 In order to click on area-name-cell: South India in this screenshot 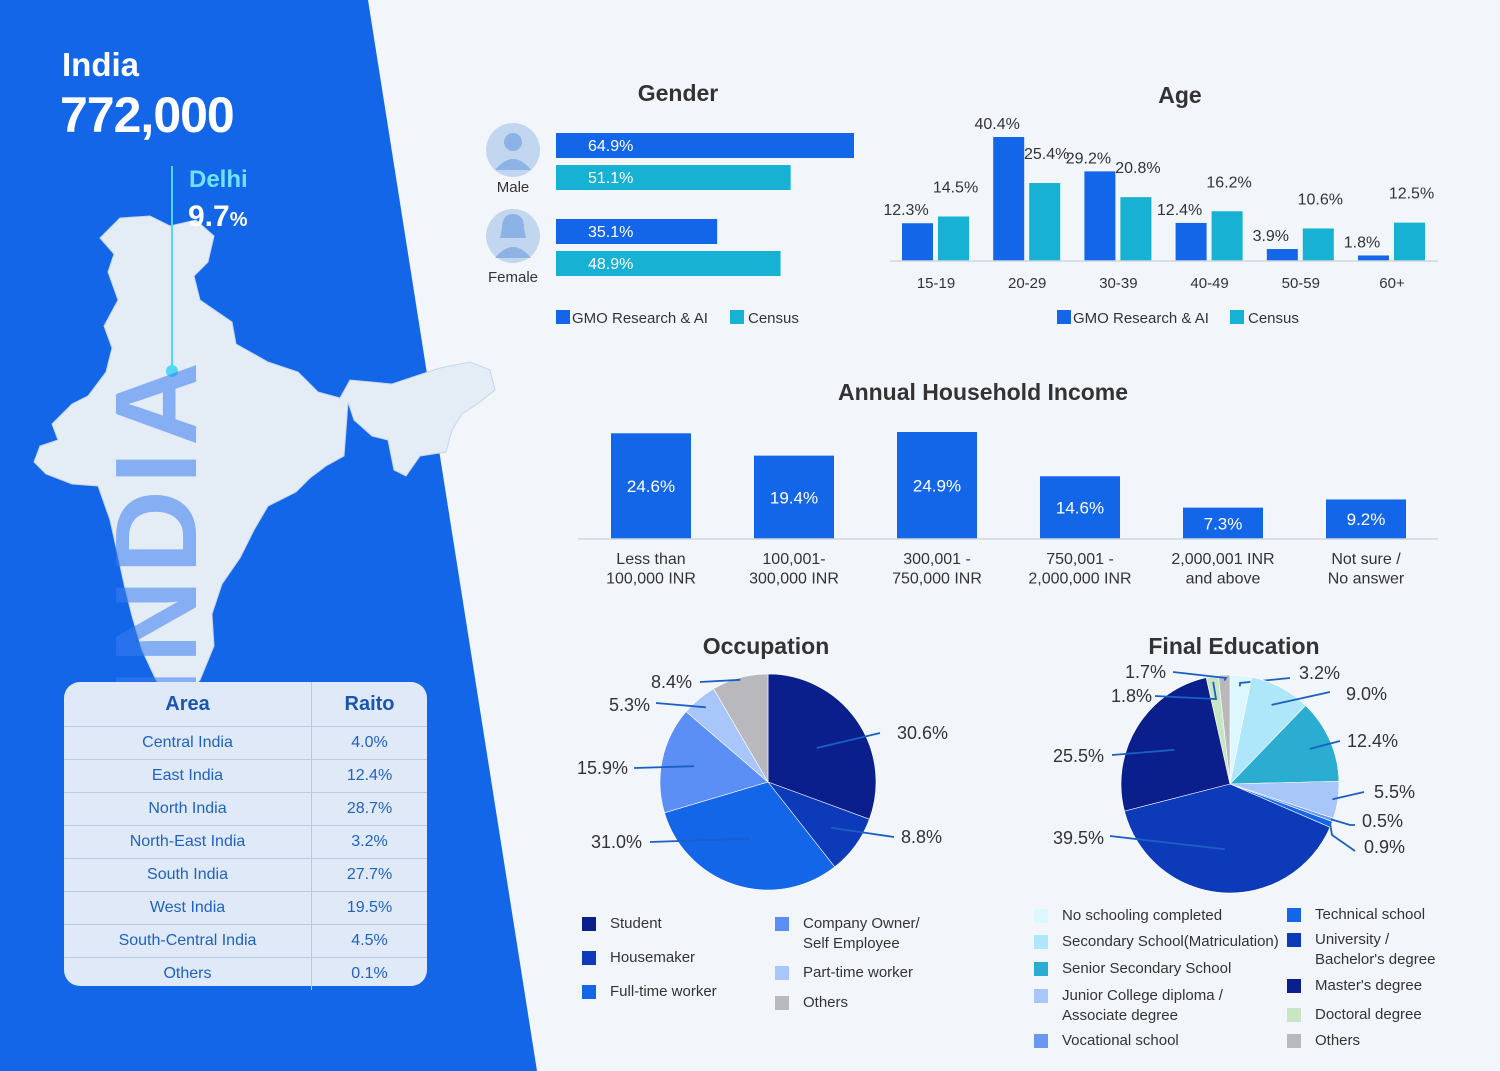, I will do `click(188, 875)`.